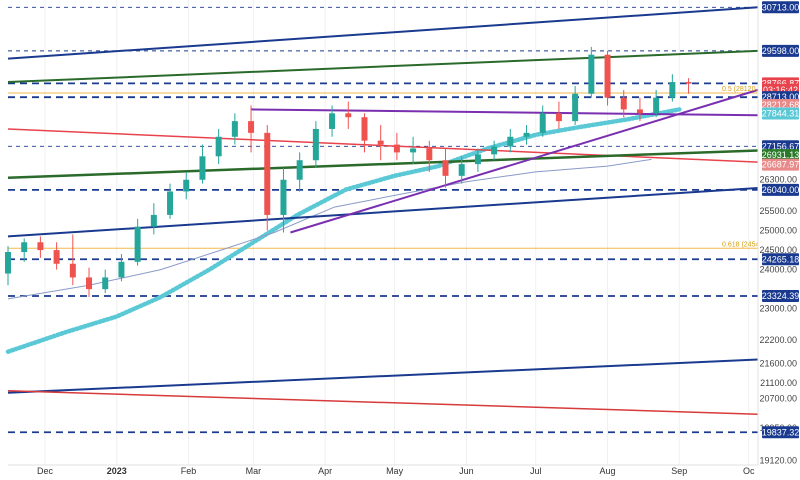 The height and width of the screenshot is (480, 800). I want to click on price-tag: 23324.39, so click(780, 296).